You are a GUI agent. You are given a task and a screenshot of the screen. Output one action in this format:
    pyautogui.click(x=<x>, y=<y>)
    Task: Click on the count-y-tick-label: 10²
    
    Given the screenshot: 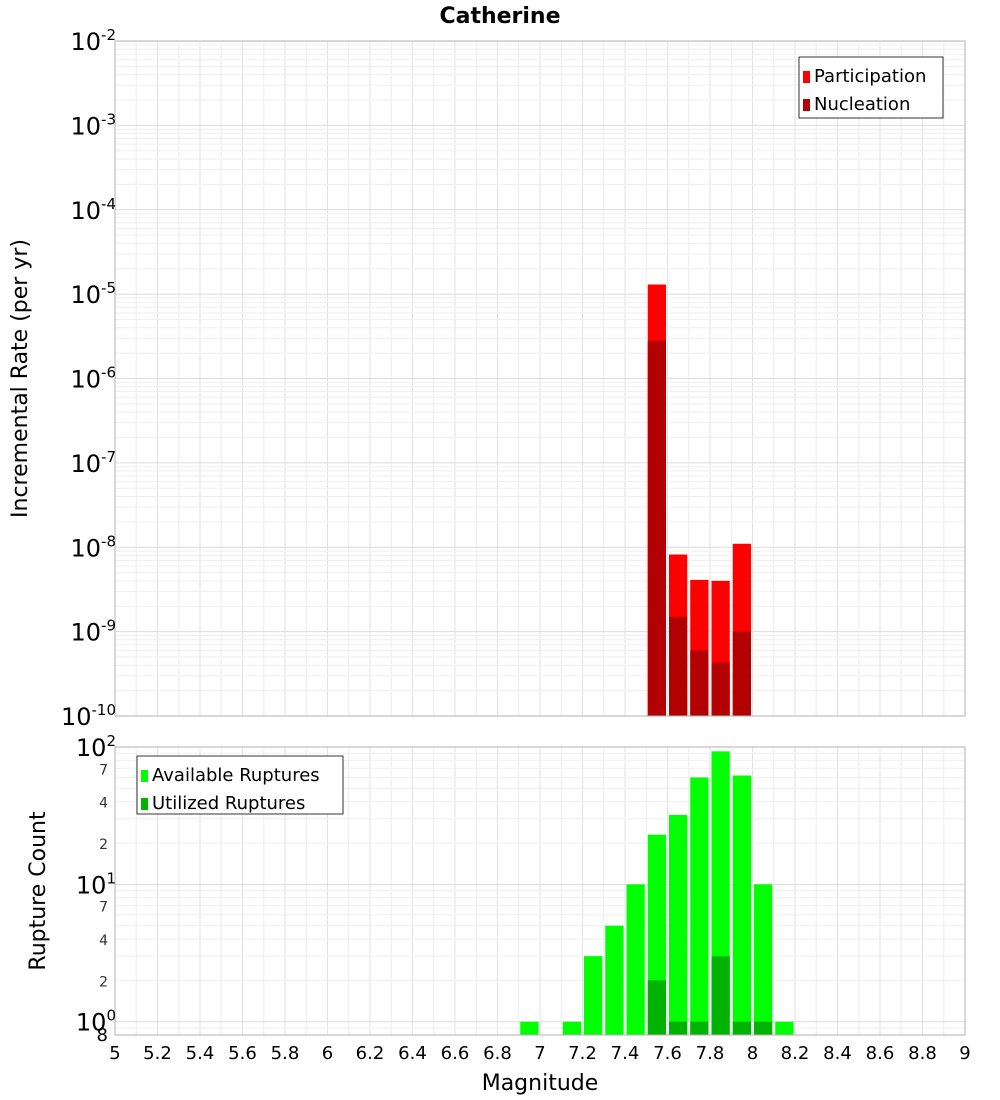 What is the action you would take?
    pyautogui.click(x=96, y=747)
    